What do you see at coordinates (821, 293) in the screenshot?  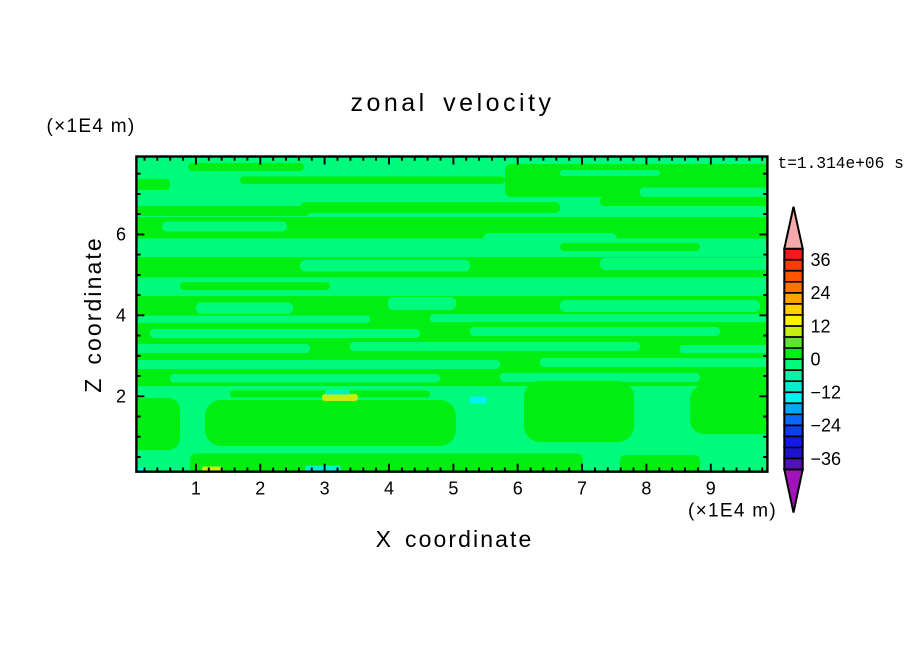 I see `svg-text: 24` at bounding box center [821, 293].